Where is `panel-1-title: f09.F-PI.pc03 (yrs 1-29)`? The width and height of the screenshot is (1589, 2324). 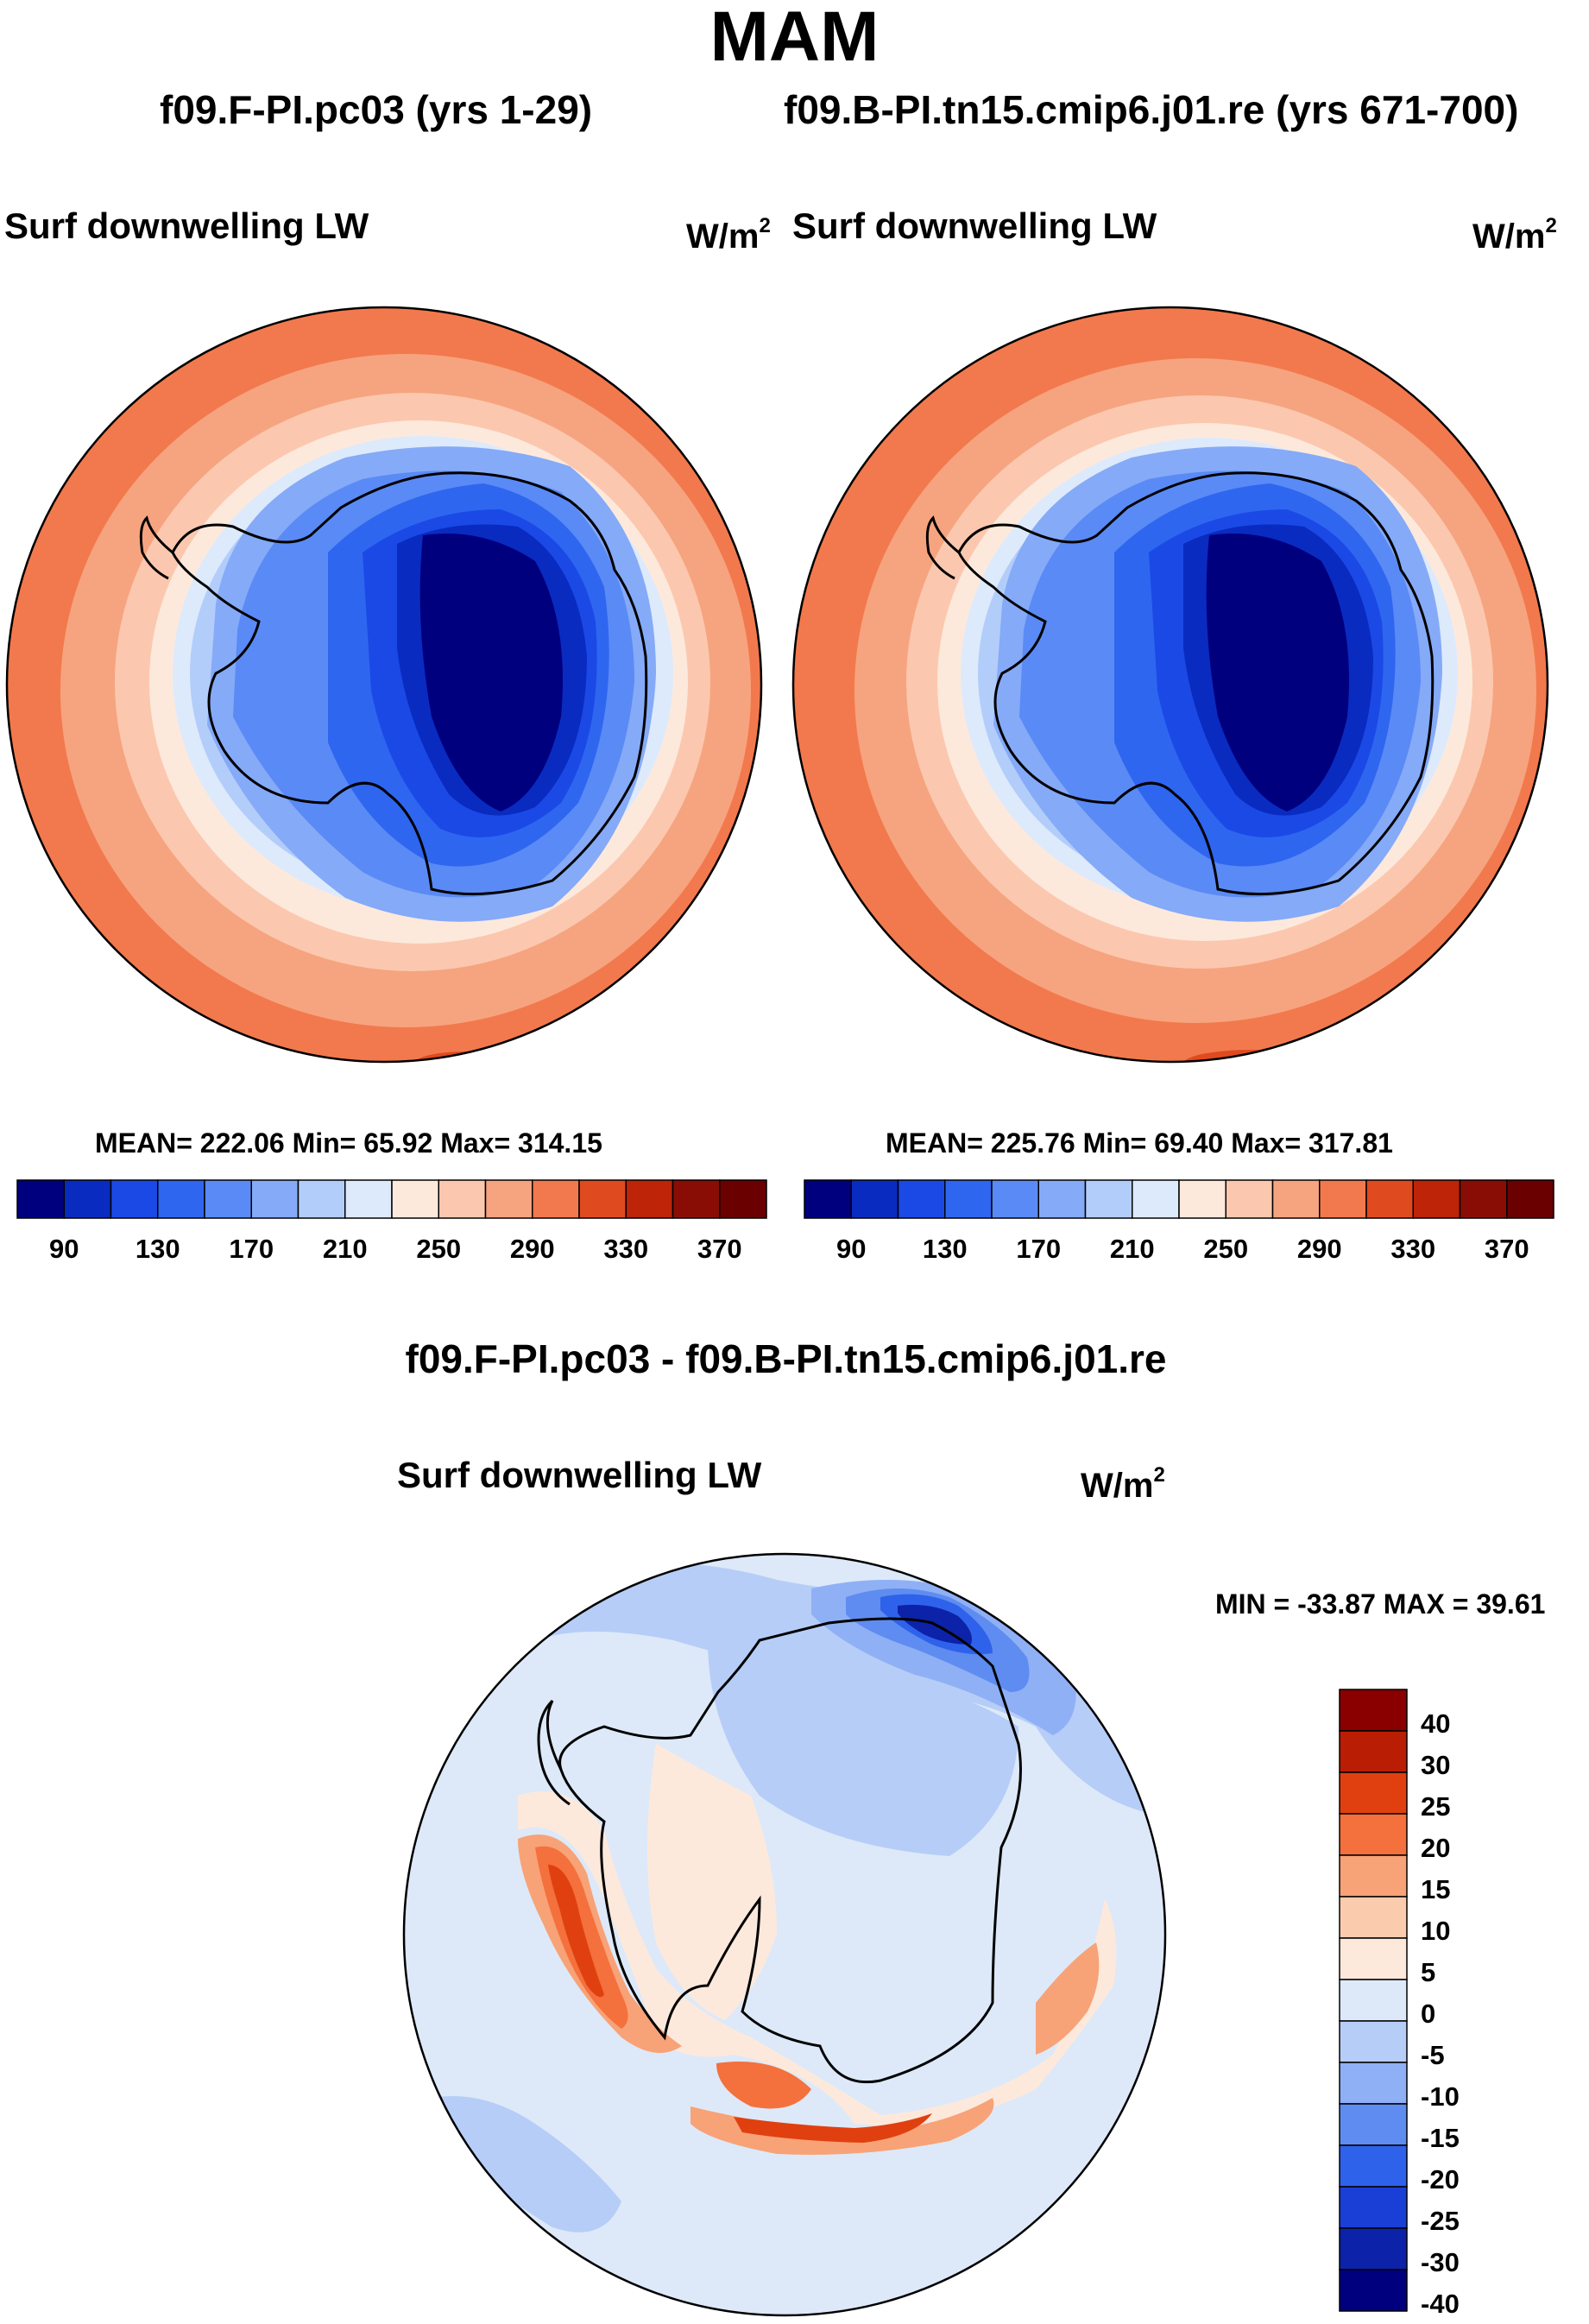
panel-1-title: f09.F-PI.pc03 (yrs 1-29) is located at coordinates (376, 110).